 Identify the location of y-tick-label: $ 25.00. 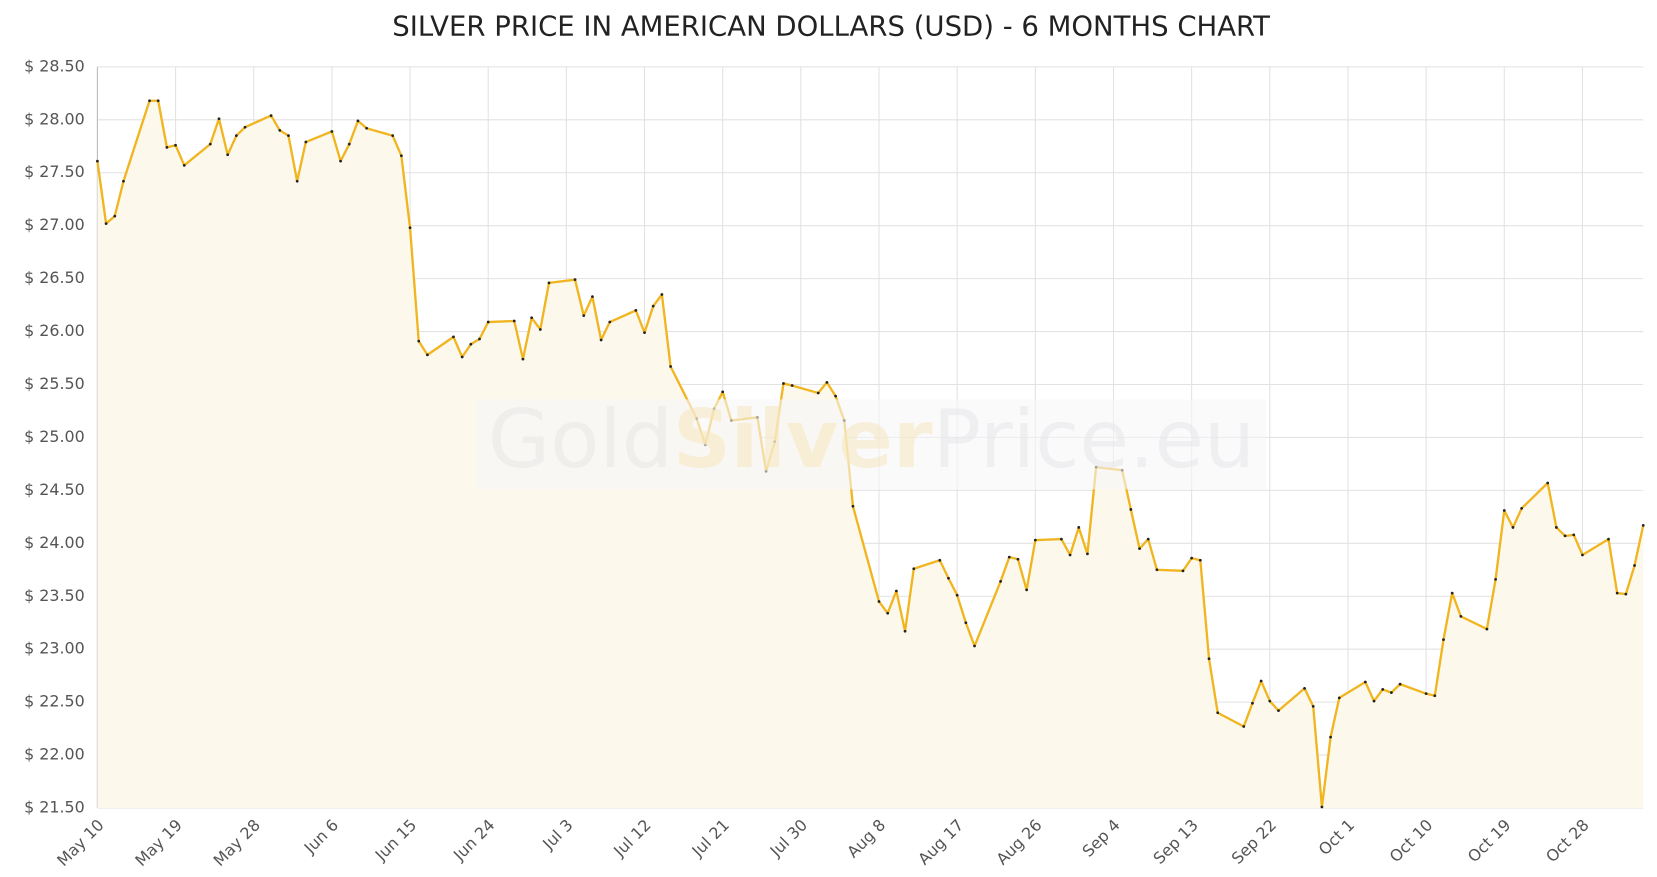
(54, 436).